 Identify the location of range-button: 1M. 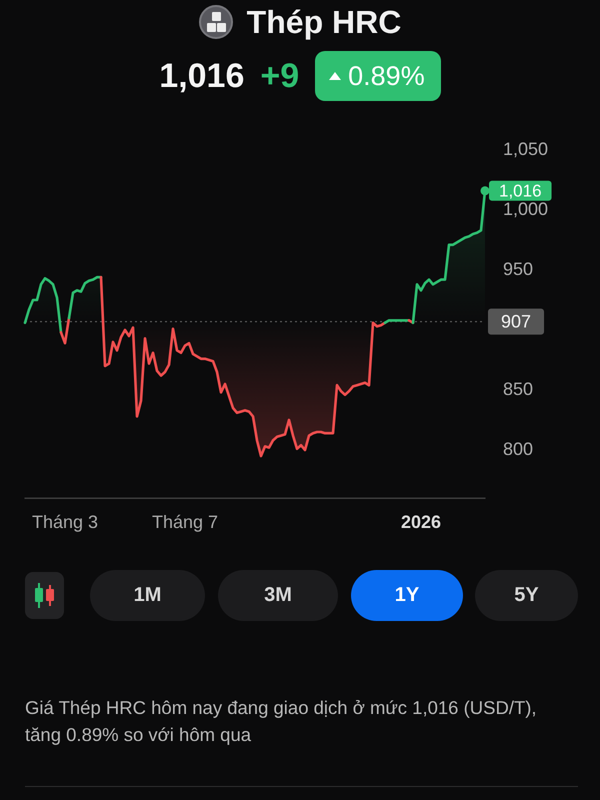
(147, 595).